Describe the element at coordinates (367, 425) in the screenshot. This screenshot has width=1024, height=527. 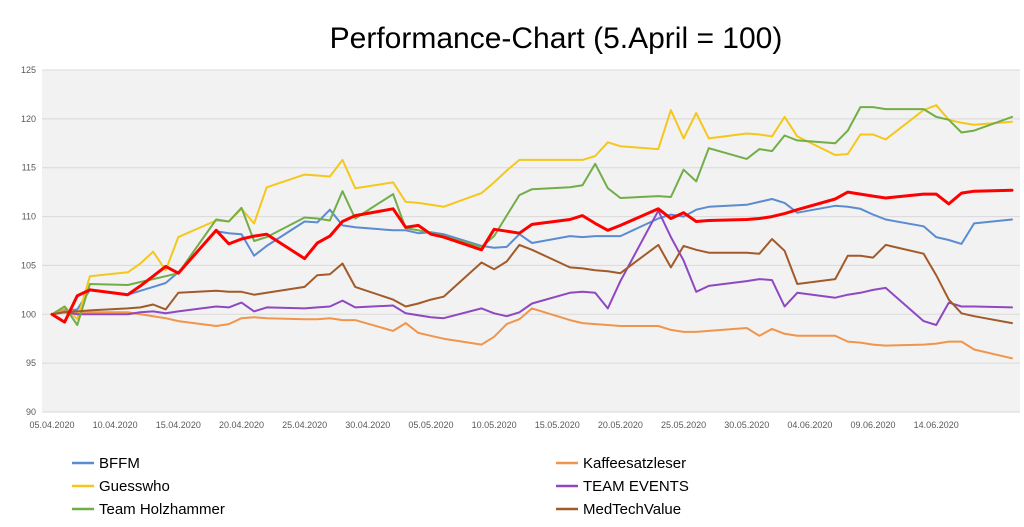
I see `x-tick-label: 30.04.2020` at that location.